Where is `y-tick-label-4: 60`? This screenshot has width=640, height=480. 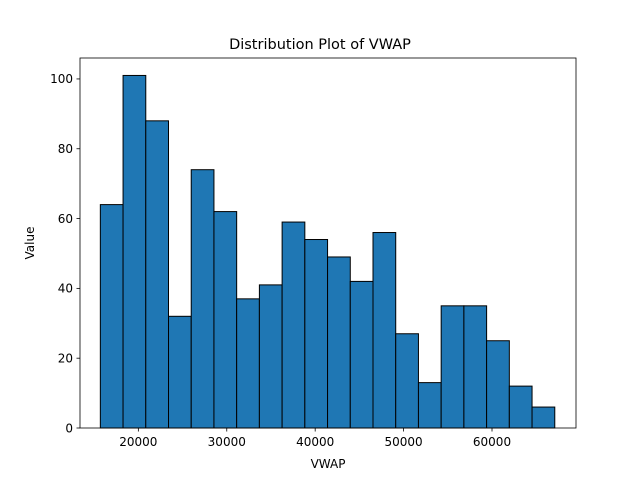
y-tick-label-4: 60 is located at coordinates (65, 219).